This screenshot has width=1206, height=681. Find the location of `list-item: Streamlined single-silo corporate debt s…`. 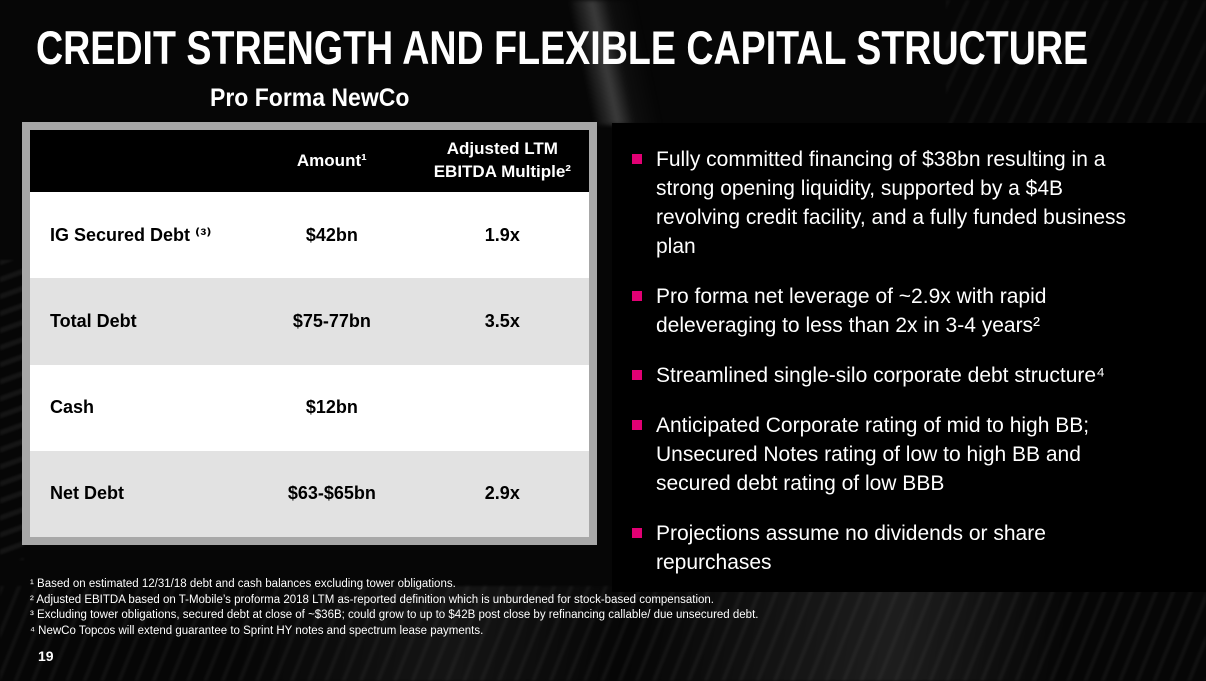

list-item: Streamlined single-silo corporate debt s… is located at coordinates (889, 375).